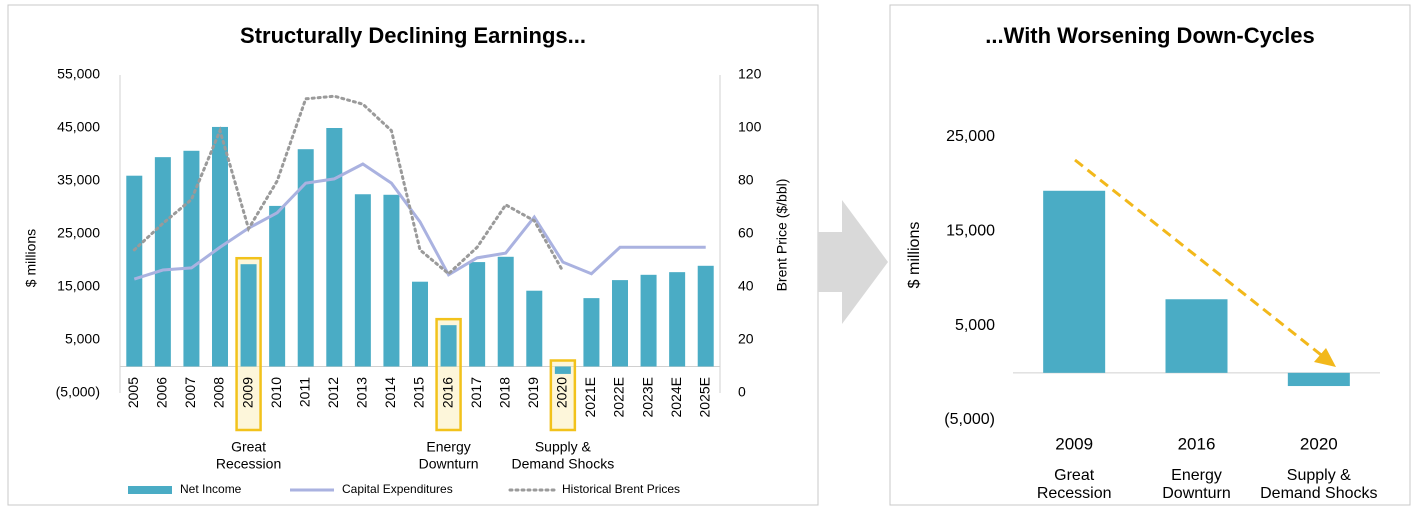  Describe the element at coordinates (746, 233) in the screenshot. I see `y2-tick-label: 60` at that location.